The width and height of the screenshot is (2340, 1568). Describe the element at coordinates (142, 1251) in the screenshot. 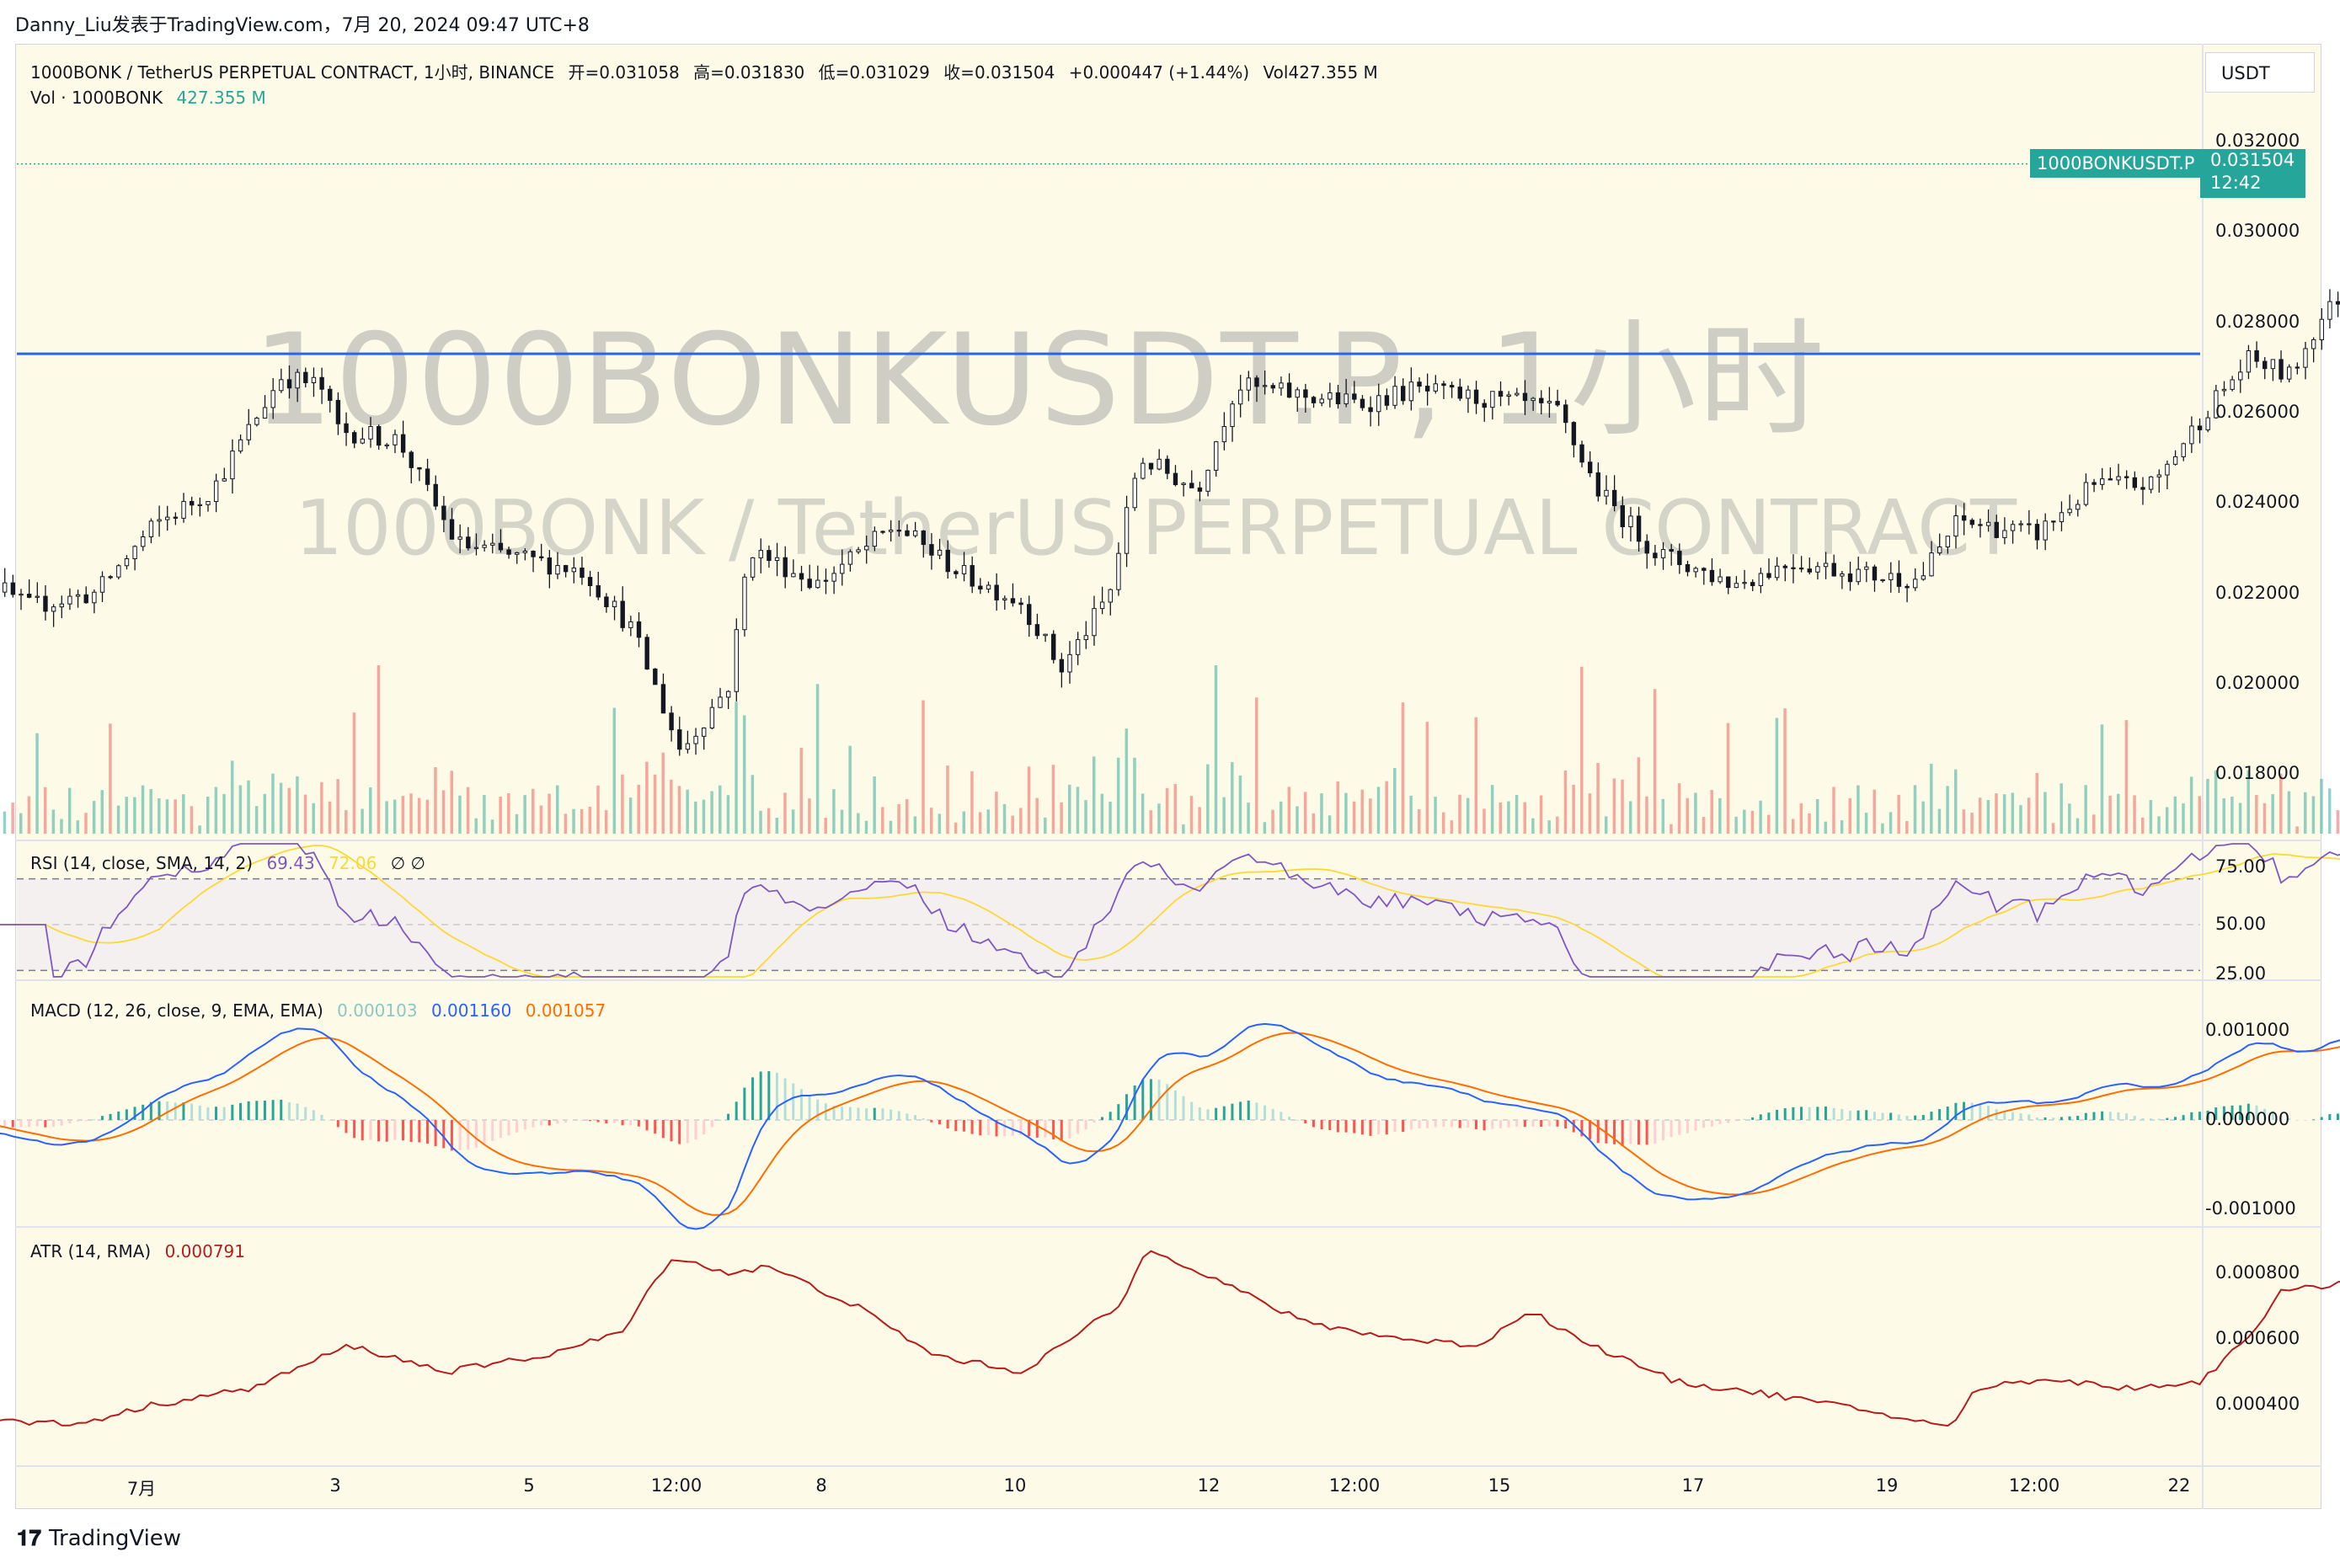

I see `atr-legend: ATR (14, RMA) 0.000791` at that location.